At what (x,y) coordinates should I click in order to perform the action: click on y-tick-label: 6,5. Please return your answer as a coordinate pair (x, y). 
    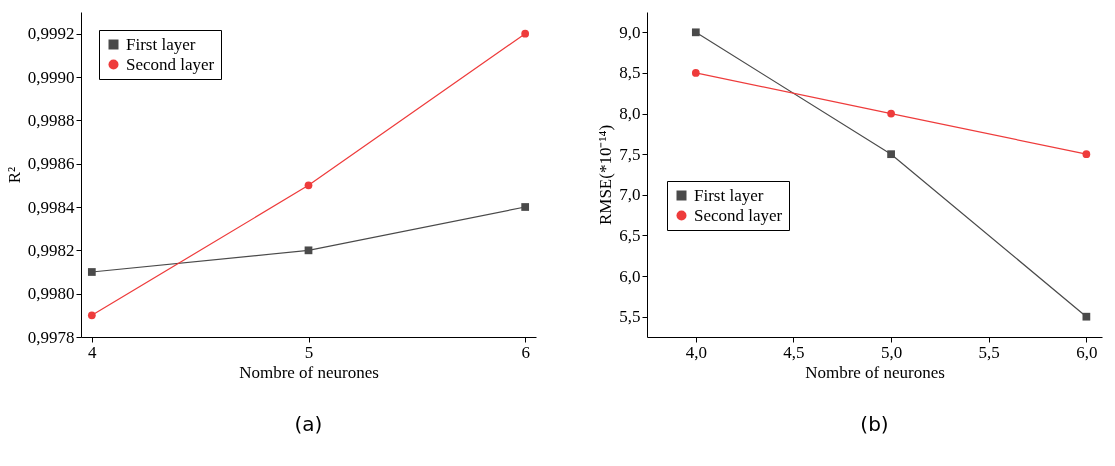
    Looking at the image, I should click on (630, 235).